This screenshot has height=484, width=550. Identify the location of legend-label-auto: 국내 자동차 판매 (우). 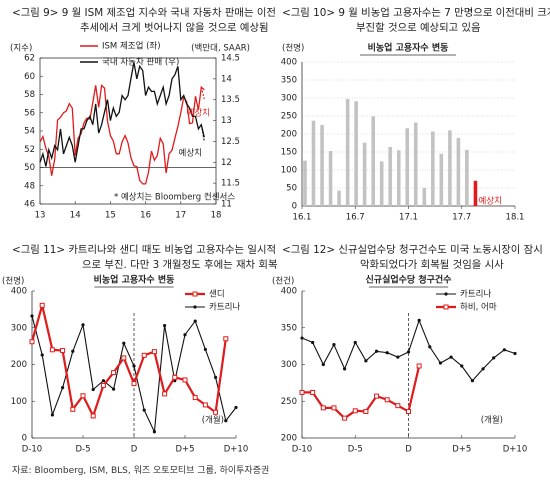
(140, 63).